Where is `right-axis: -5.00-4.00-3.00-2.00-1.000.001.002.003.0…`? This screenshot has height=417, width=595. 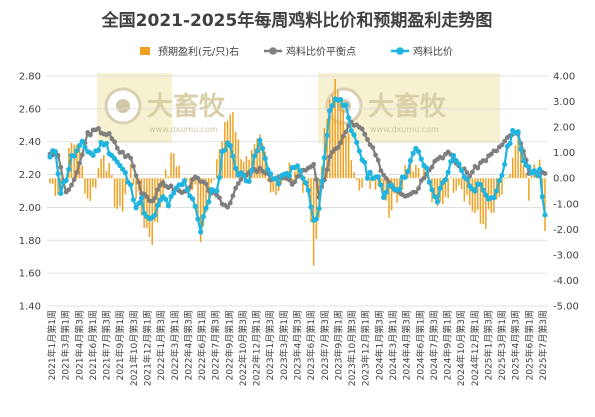 right-axis: -5.00-4.00-3.00-2.00-1.000.001.002.003.0… is located at coordinates (566, 192).